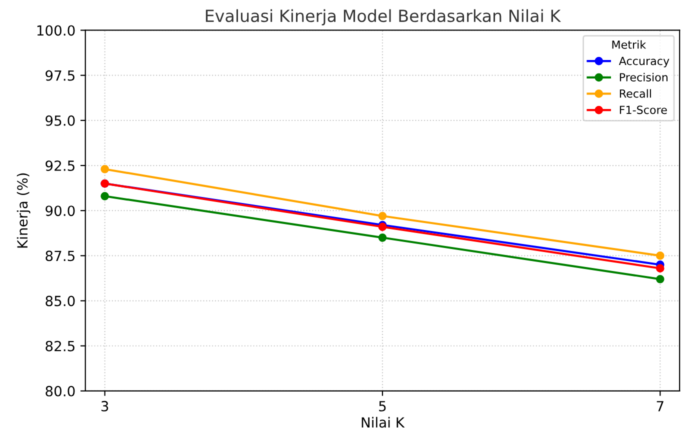  What do you see at coordinates (60, 301) in the screenshot?
I see `y-tick-label: 85.0` at bounding box center [60, 301].